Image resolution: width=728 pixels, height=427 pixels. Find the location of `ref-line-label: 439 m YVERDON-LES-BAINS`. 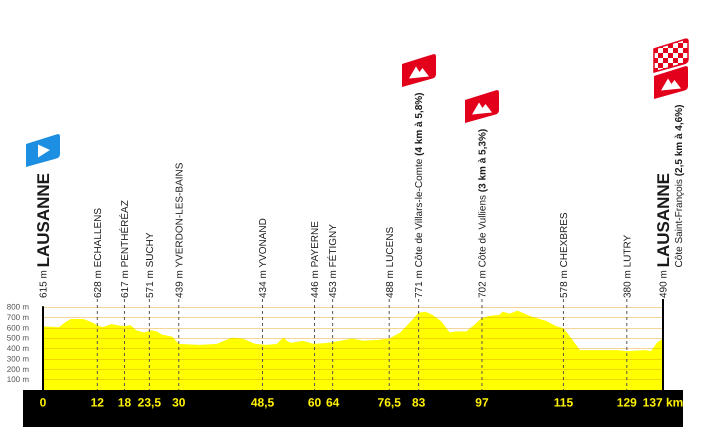

ref-line-label: 439 m YVERDON-LES-BAINS is located at coordinates (180, 230).